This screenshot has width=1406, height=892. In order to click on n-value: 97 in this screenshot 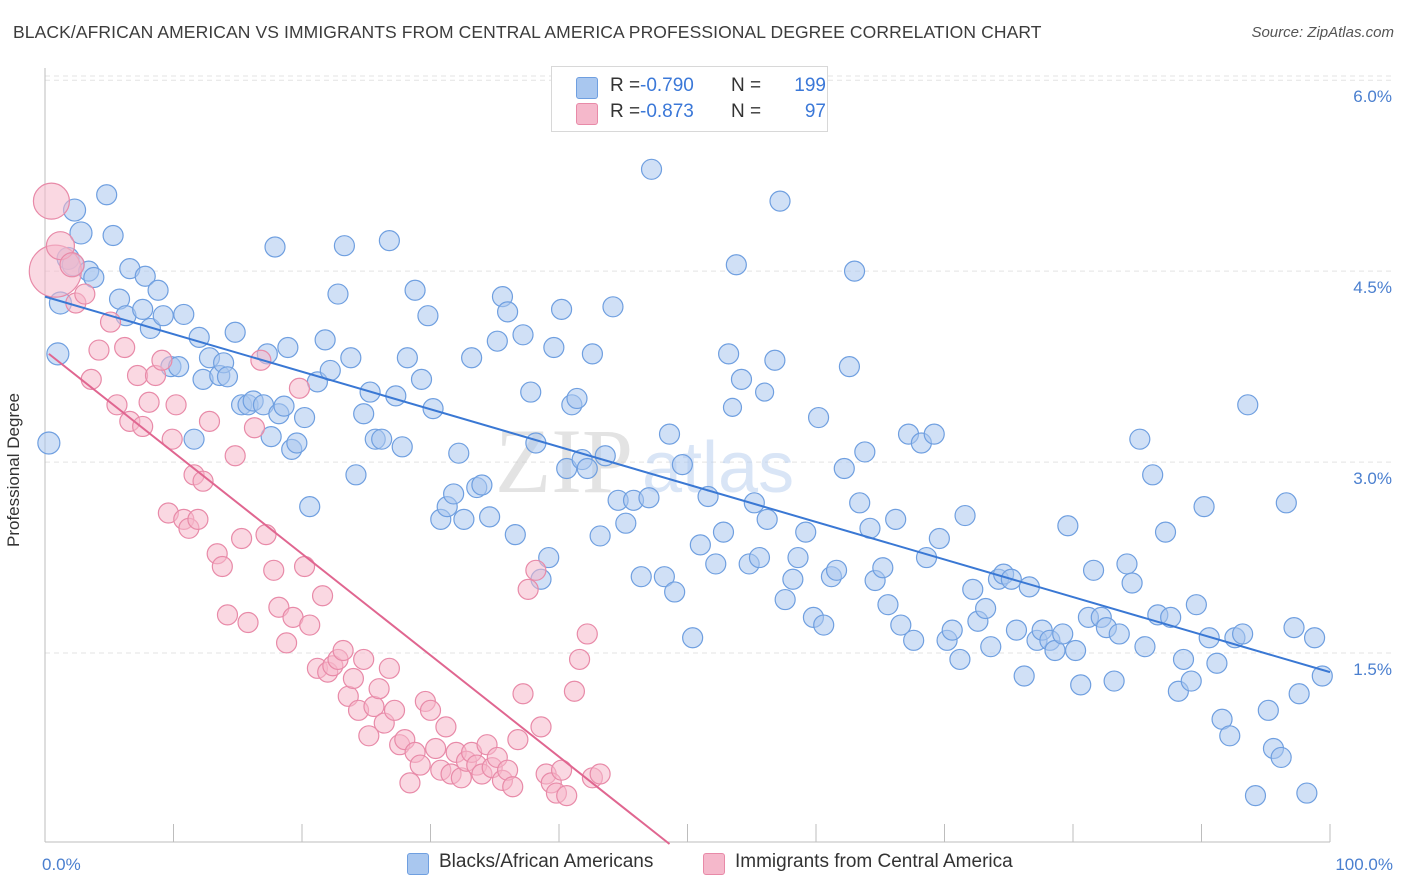, I will do `click(815, 111)`.